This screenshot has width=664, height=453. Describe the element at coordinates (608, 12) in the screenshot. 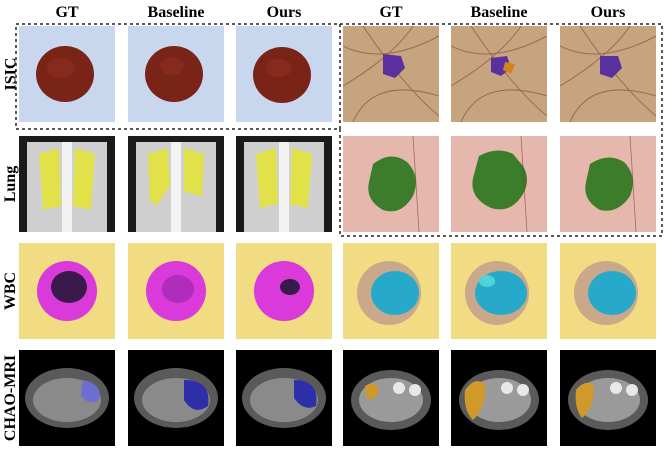

I see `col-header-ours-2: Ours` at that location.